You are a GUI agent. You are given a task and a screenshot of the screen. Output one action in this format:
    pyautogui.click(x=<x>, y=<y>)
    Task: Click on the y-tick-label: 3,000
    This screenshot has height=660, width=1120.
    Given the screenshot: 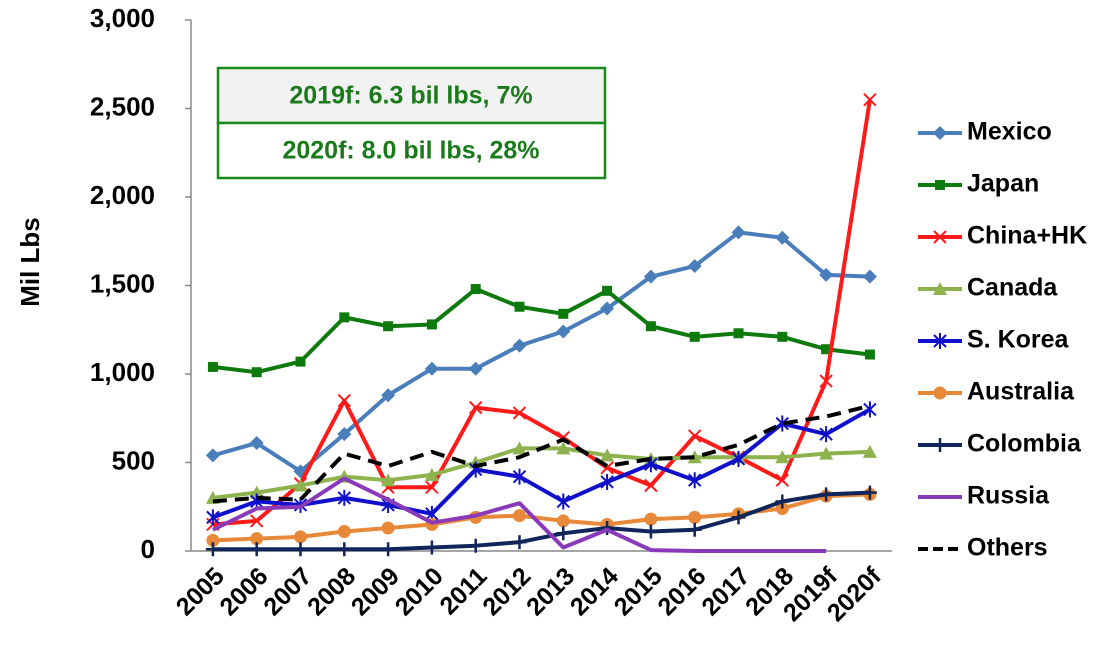 What is the action you would take?
    pyautogui.click(x=122, y=18)
    